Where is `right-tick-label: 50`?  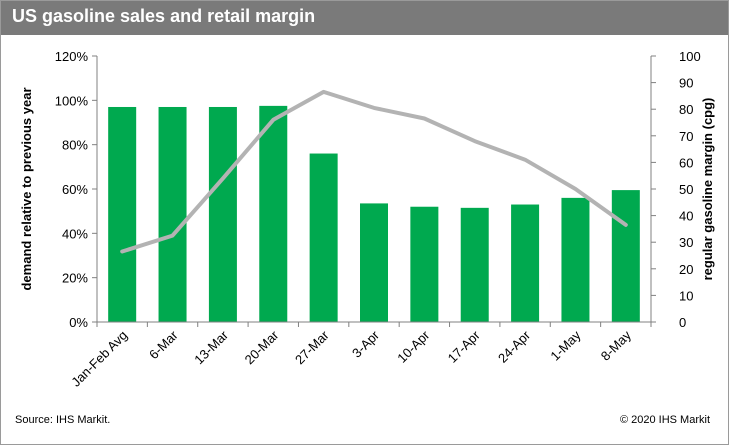
right-tick-label: 50 is located at coordinates (686, 189).